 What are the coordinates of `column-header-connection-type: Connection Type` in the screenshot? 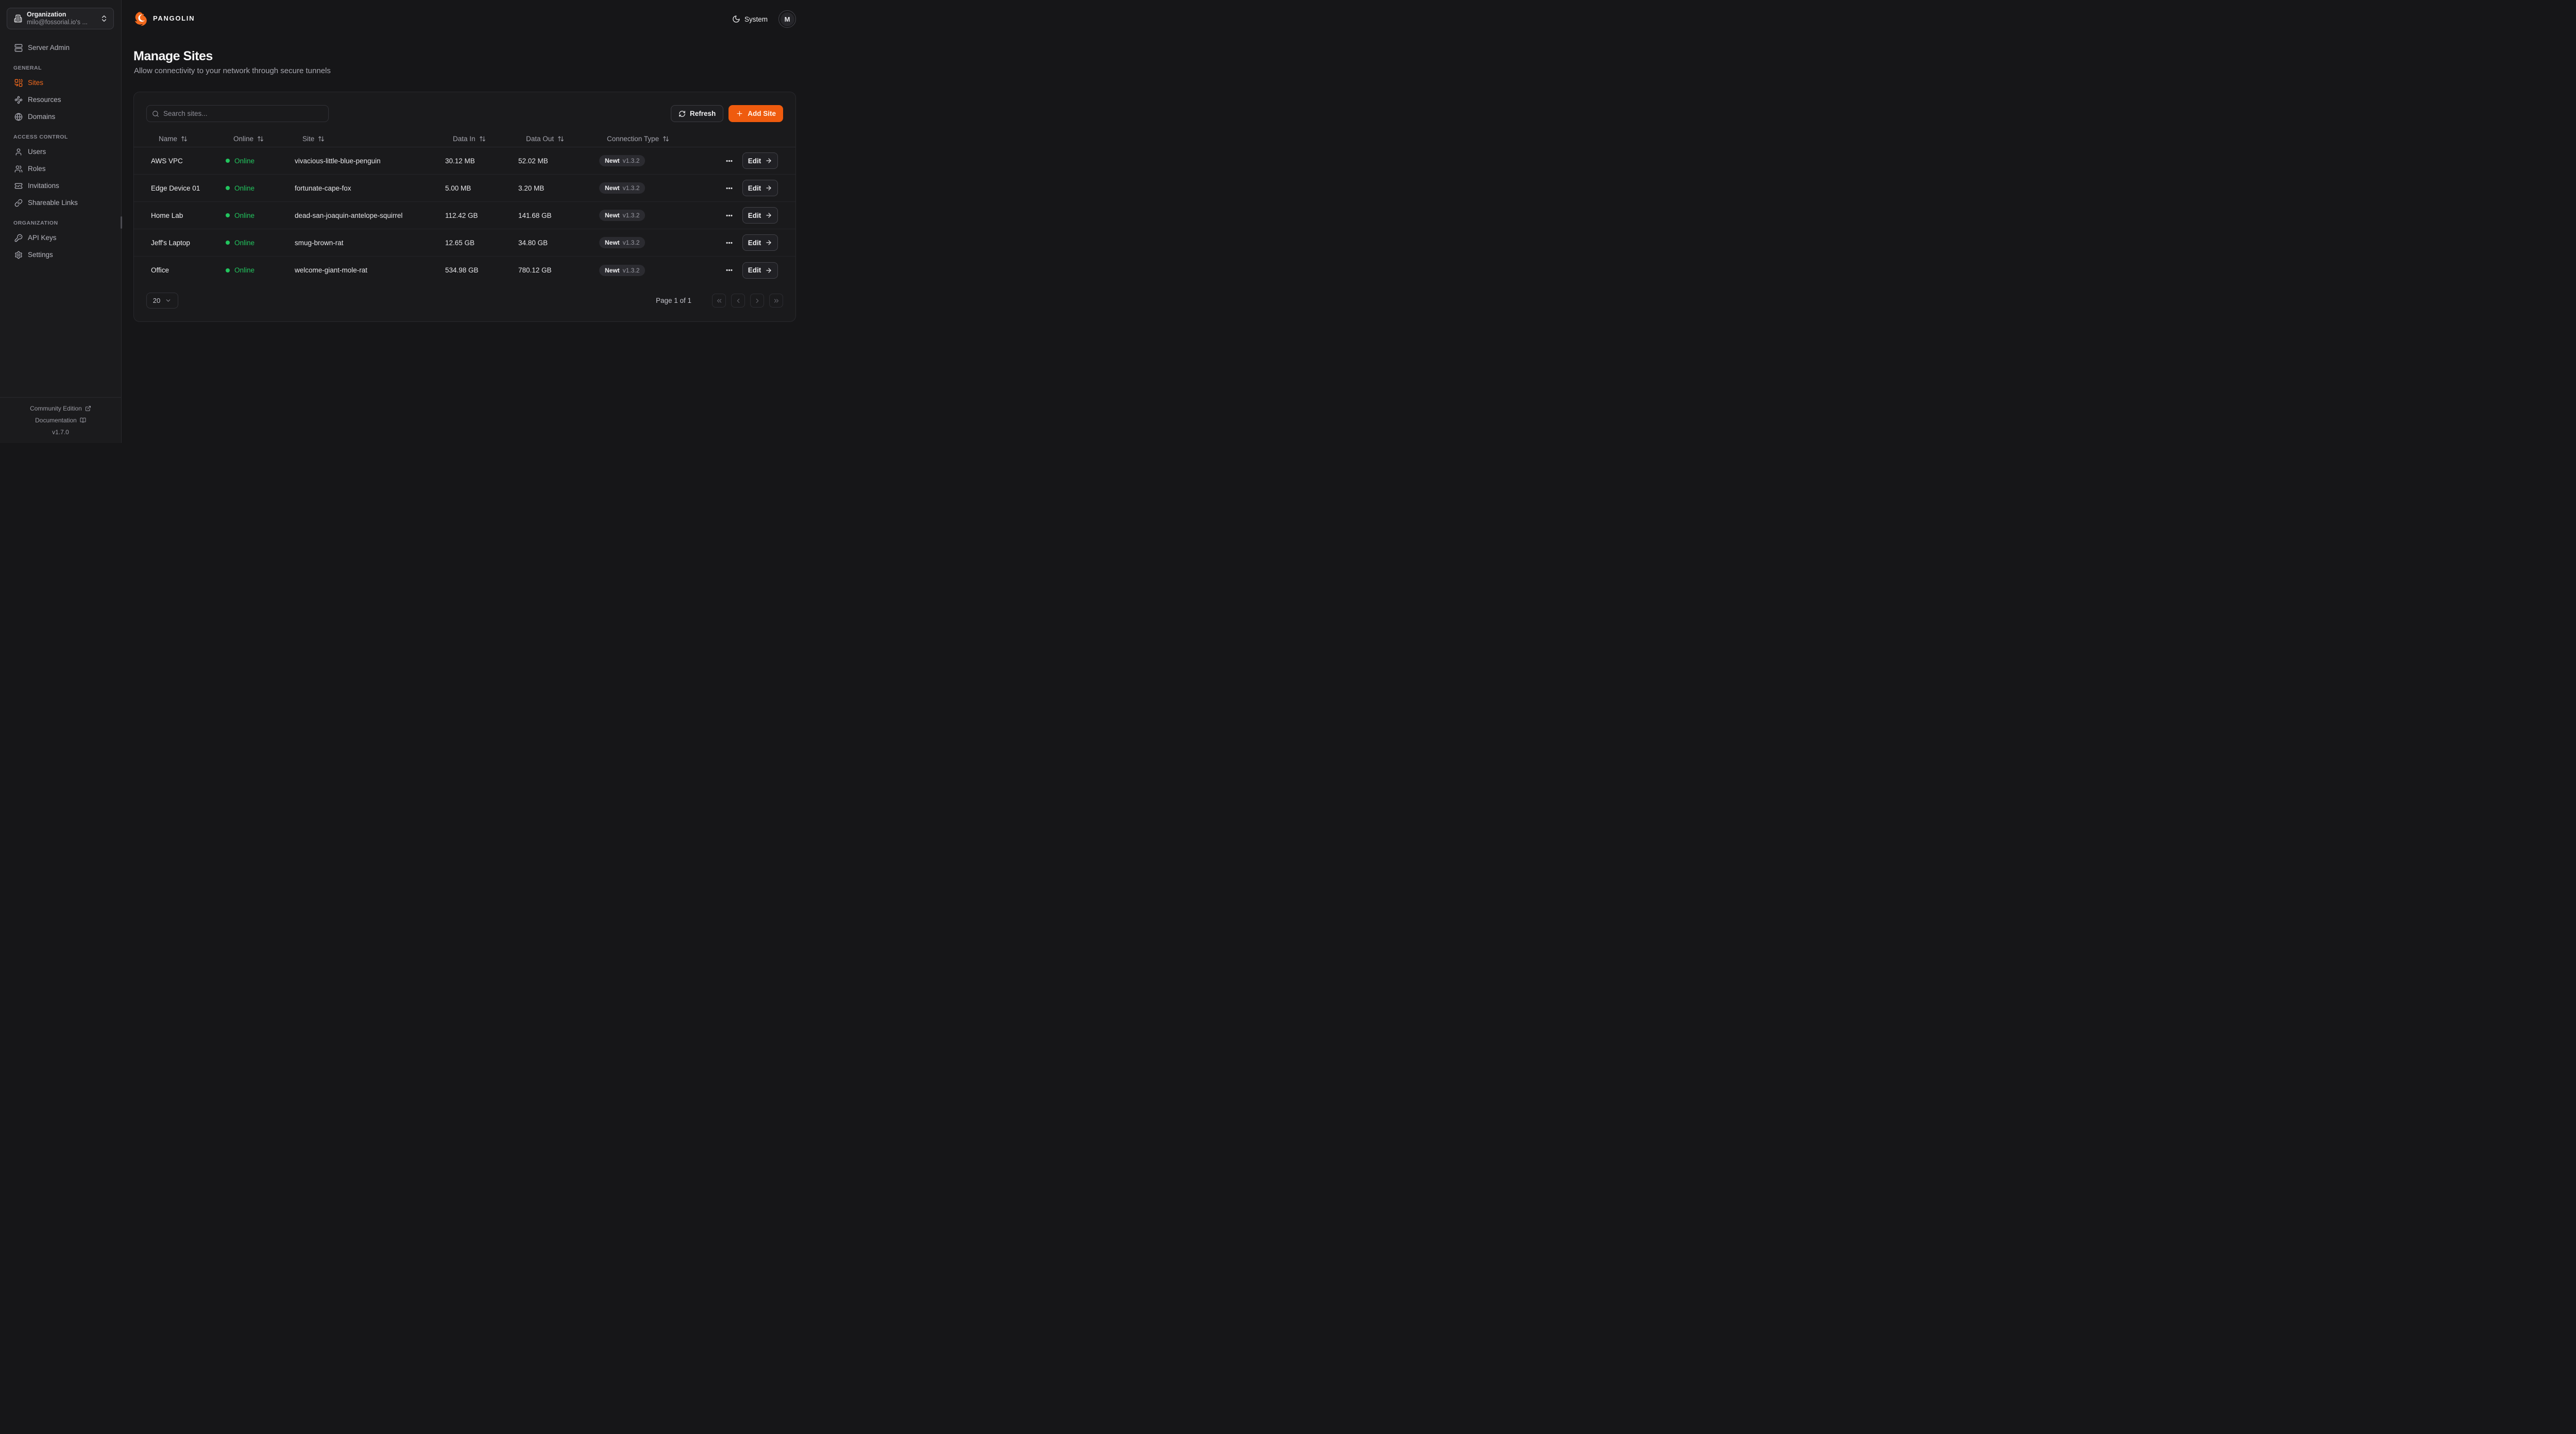 It's located at (650, 139).